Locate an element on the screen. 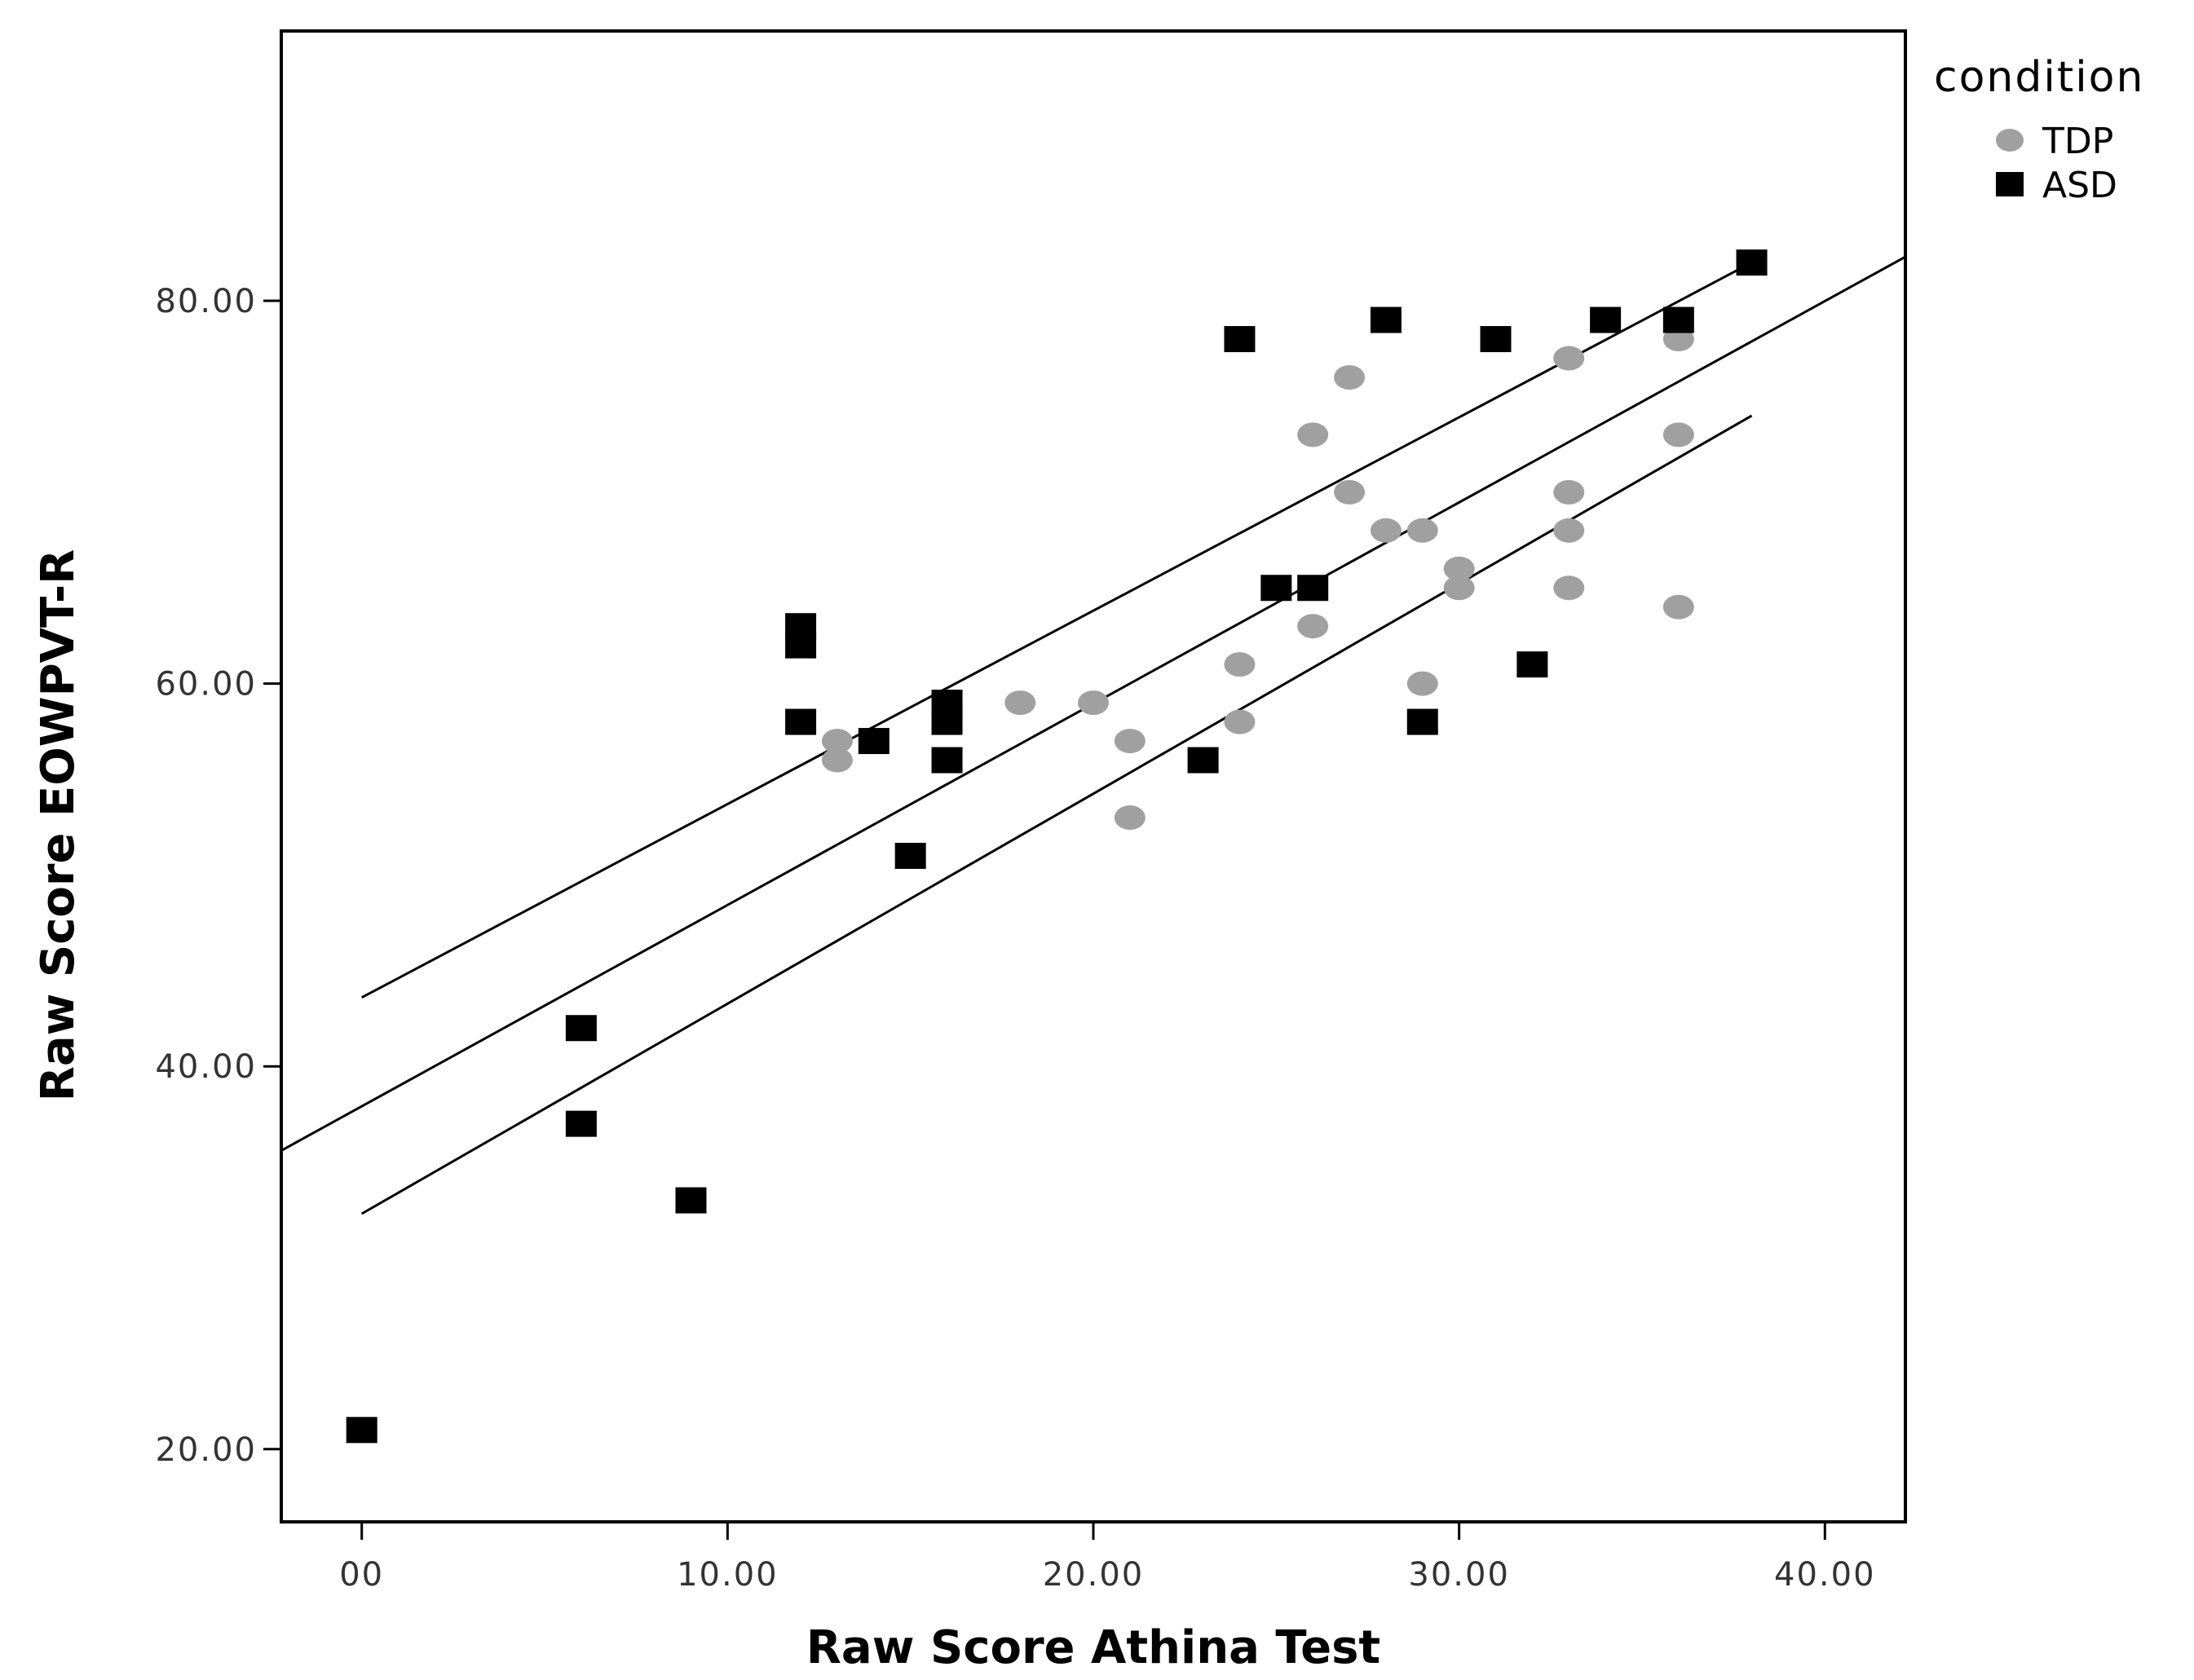 The image size is (2194, 1680). x-axis-title: Raw Score Athina Test is located at coordinates (1093, 1647).